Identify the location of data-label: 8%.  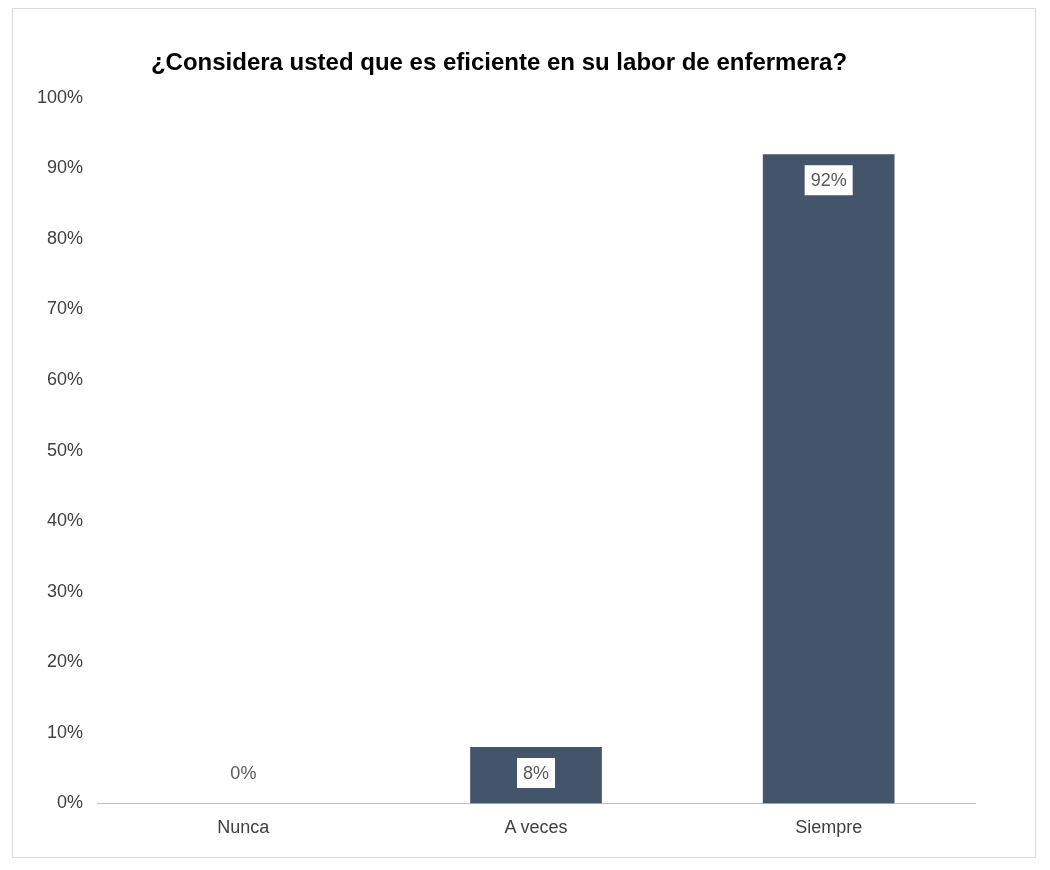
(536, 772).